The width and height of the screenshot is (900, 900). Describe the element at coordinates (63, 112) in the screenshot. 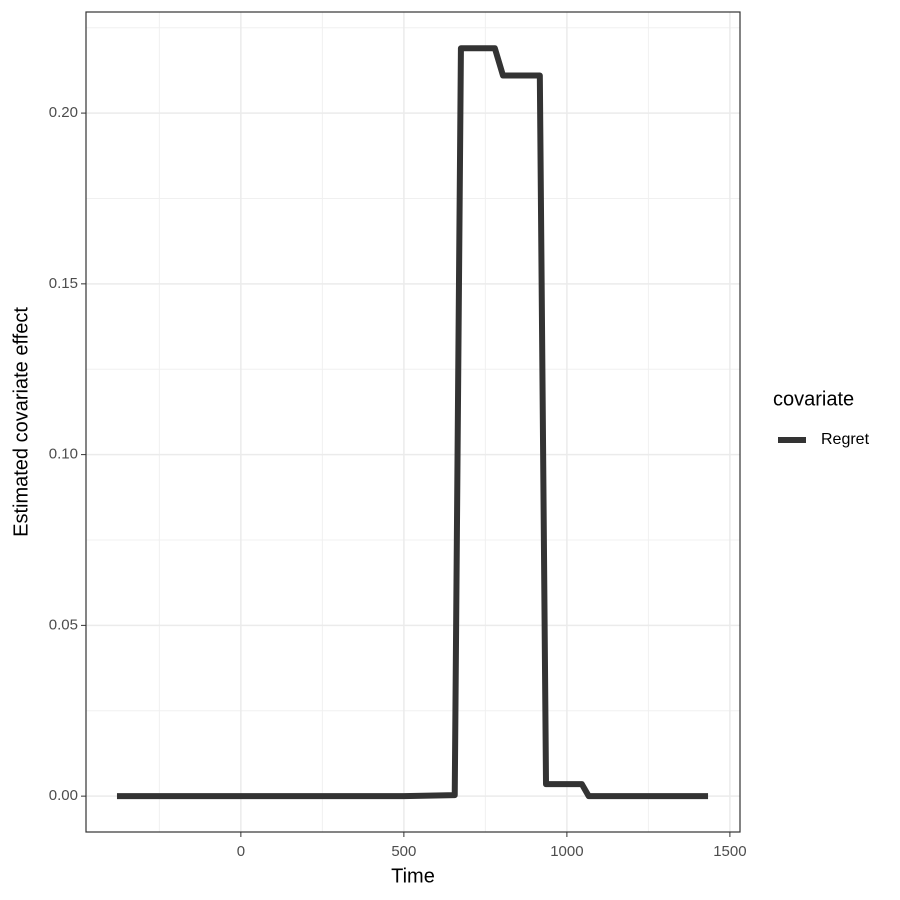

I see `y-tick-label: 0.20` at that location.